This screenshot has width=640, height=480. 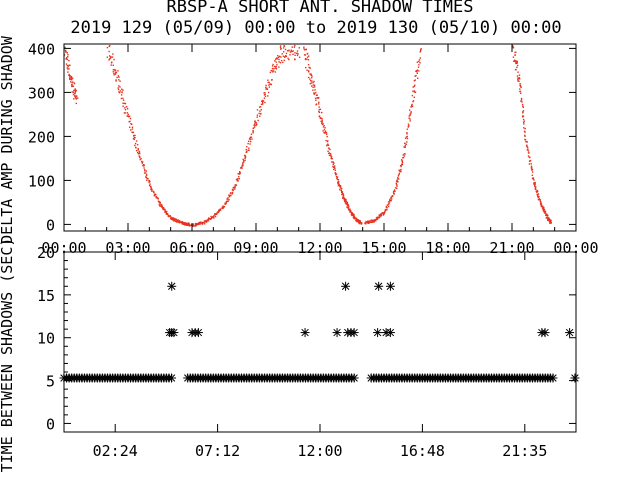 What do you see at coordinates (379, 286) in the screenshot?
I see `bottom-data-point` at bounding box center [379, 286].